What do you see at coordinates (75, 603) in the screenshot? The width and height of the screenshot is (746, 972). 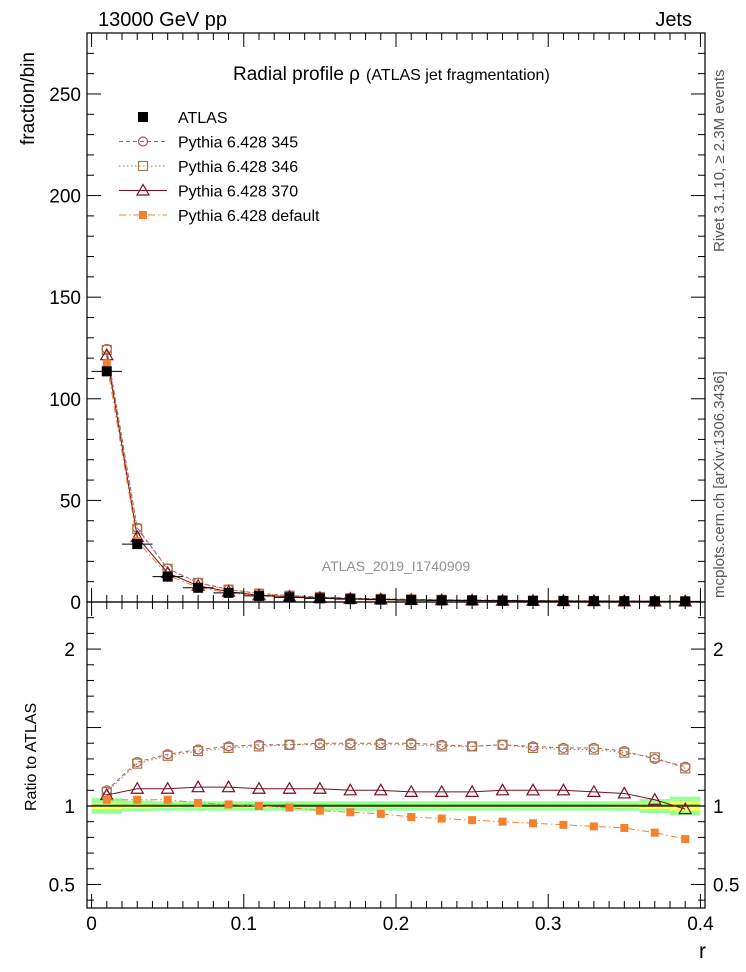 I see `main-y-tick-label: 0` at bounding box center [75, 603].